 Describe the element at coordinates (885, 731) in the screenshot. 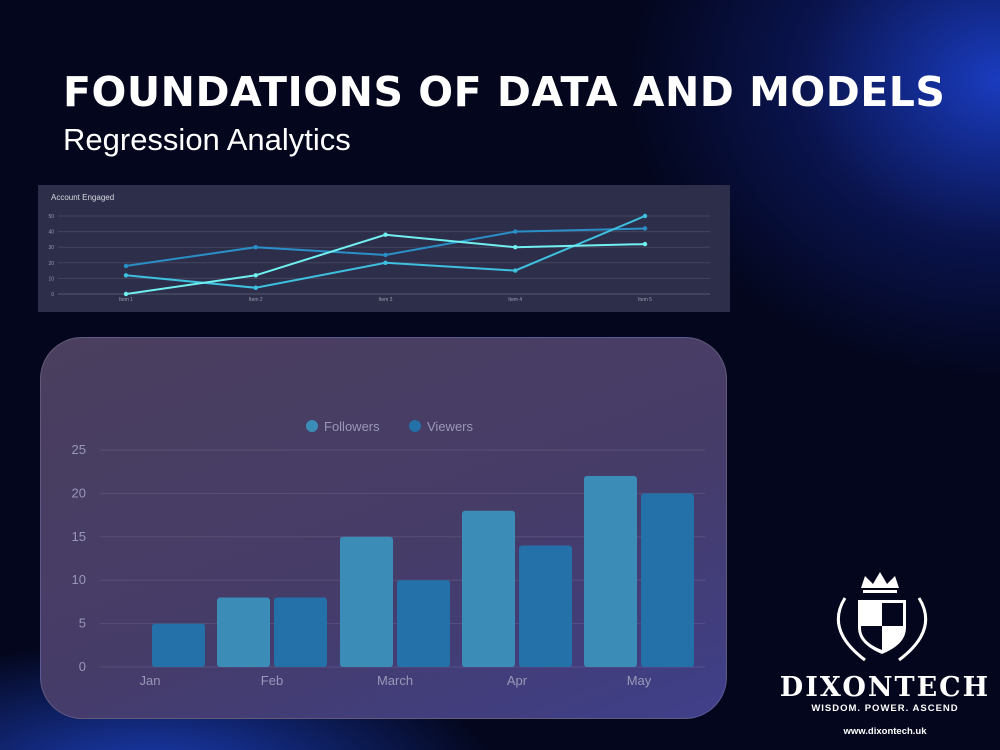

I see `brand-url: www.dixontech.uk` at that location.